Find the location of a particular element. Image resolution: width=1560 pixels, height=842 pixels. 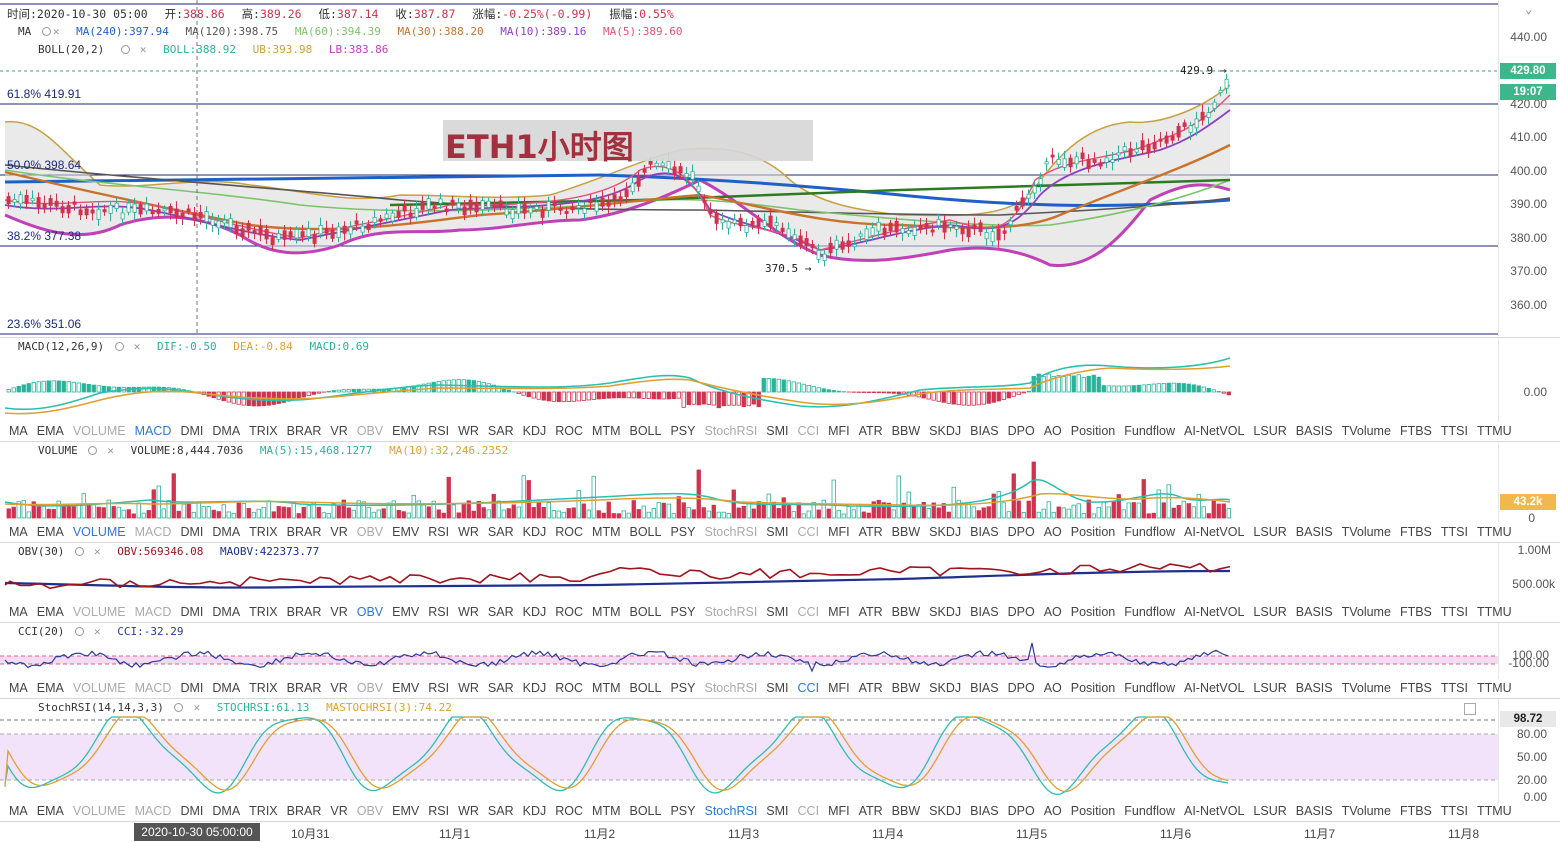

indicator-tab-basis: BASIS is located at coordinates (1314, 811).